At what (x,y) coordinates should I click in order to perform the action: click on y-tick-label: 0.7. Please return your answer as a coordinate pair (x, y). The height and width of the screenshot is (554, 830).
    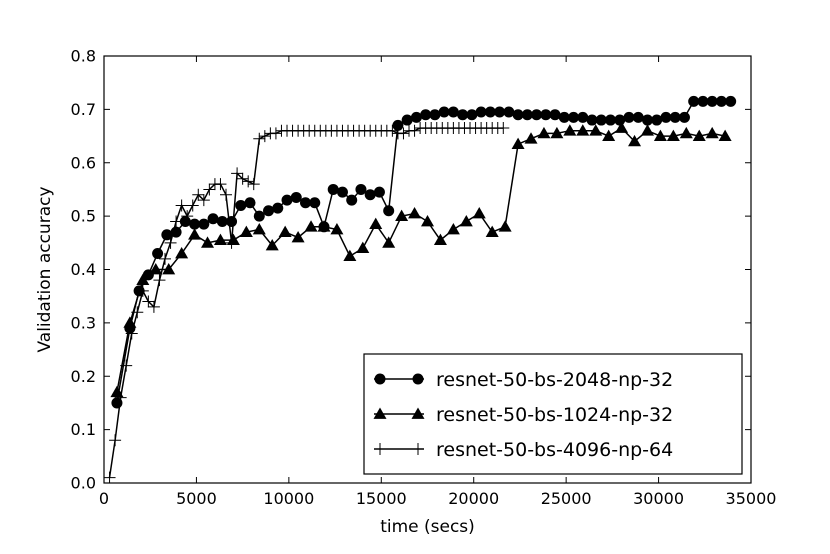
    Looking at the image, I should click on (83, 109).